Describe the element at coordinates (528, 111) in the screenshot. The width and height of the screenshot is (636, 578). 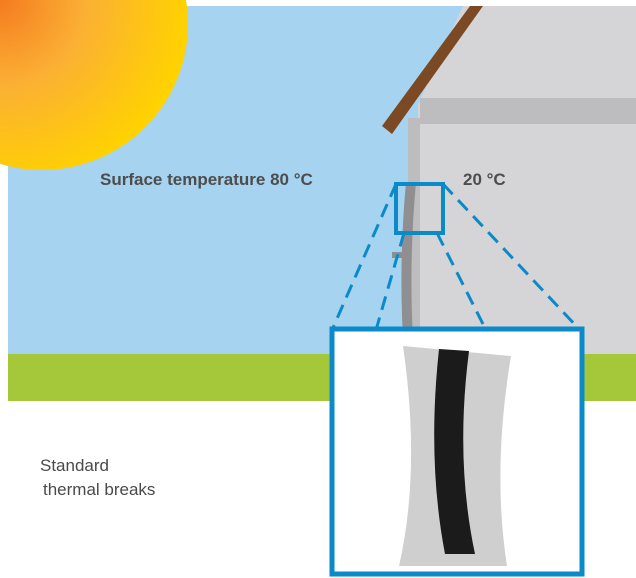
I see `building-eave` at that location.